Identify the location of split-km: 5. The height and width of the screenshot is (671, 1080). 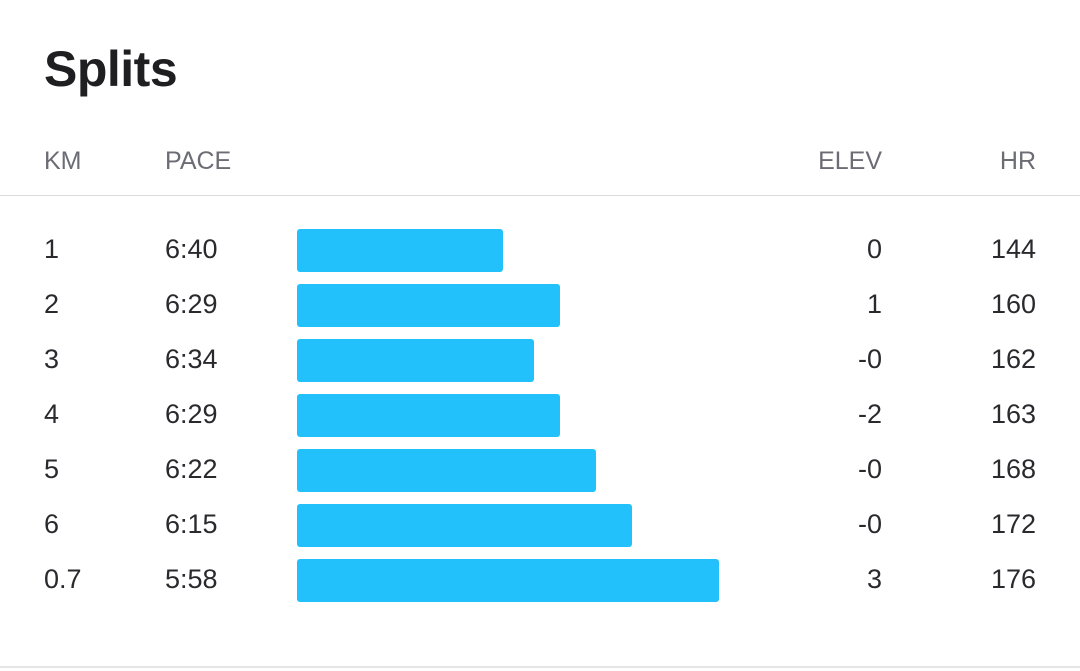
(52, 469).